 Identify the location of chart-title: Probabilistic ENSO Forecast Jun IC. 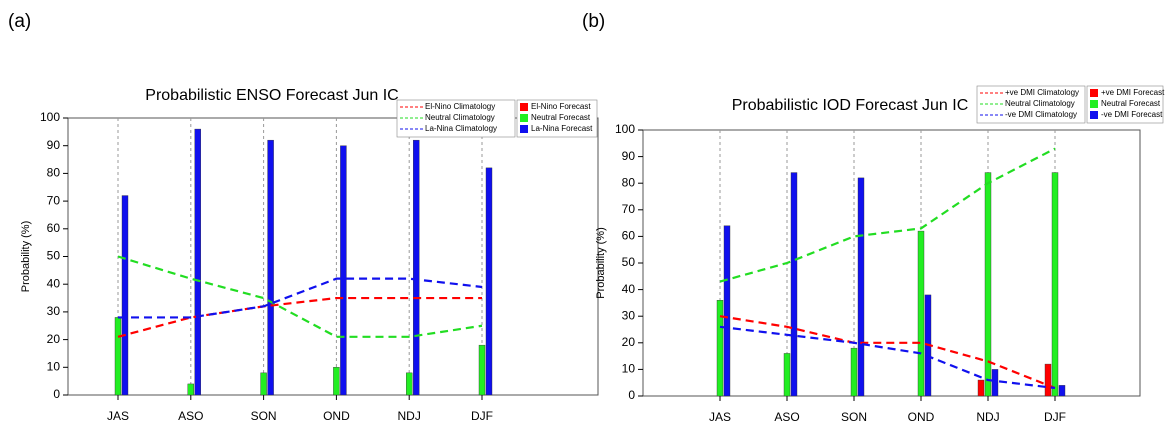
(271, 95).